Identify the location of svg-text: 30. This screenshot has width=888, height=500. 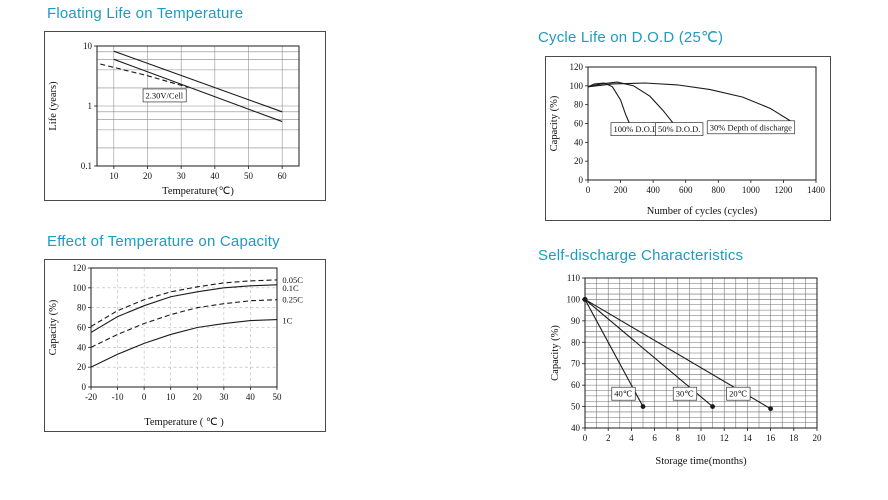
(182, 176).